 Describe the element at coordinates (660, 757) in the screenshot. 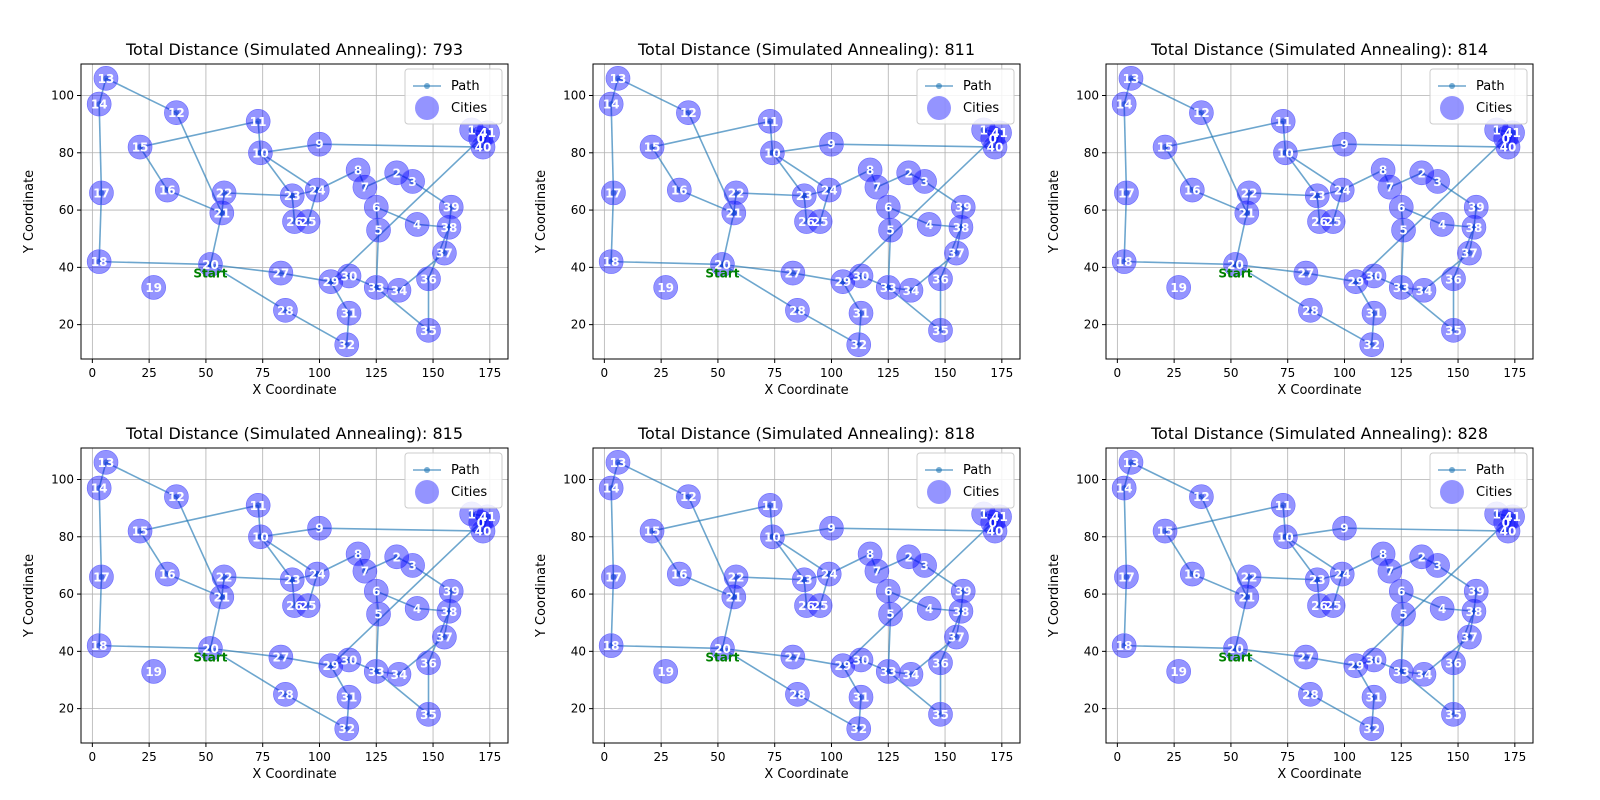

I see `x-tick-label: 25` at that location.